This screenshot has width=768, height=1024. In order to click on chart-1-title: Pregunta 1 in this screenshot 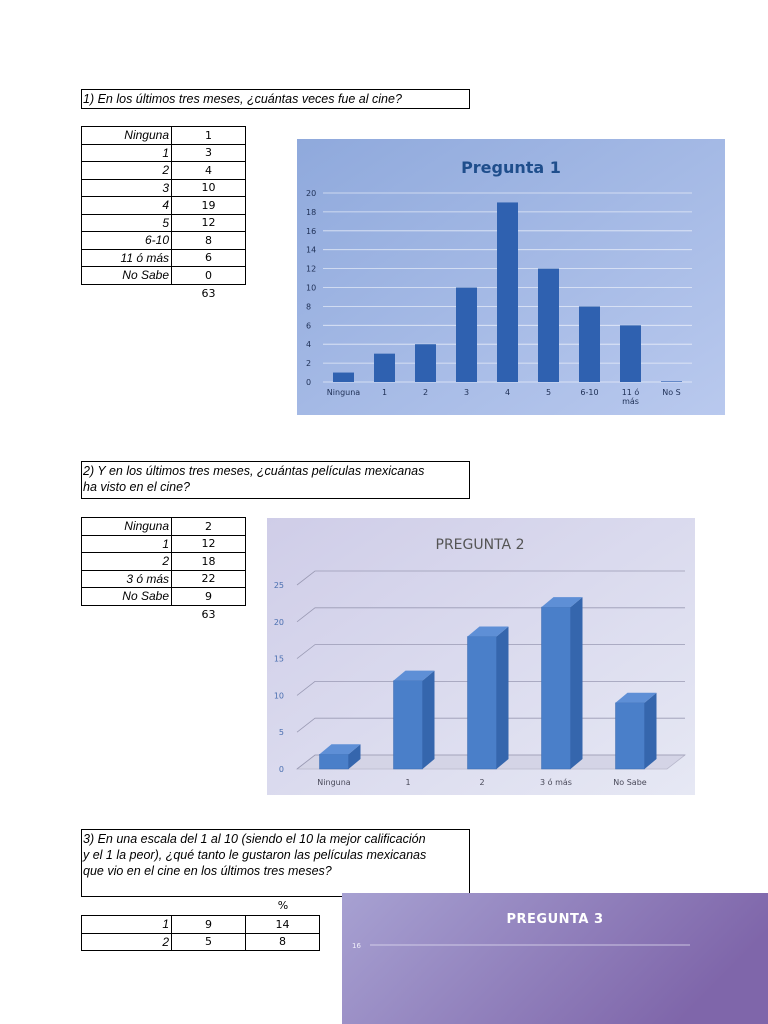, I will do `click(511, 167)`.